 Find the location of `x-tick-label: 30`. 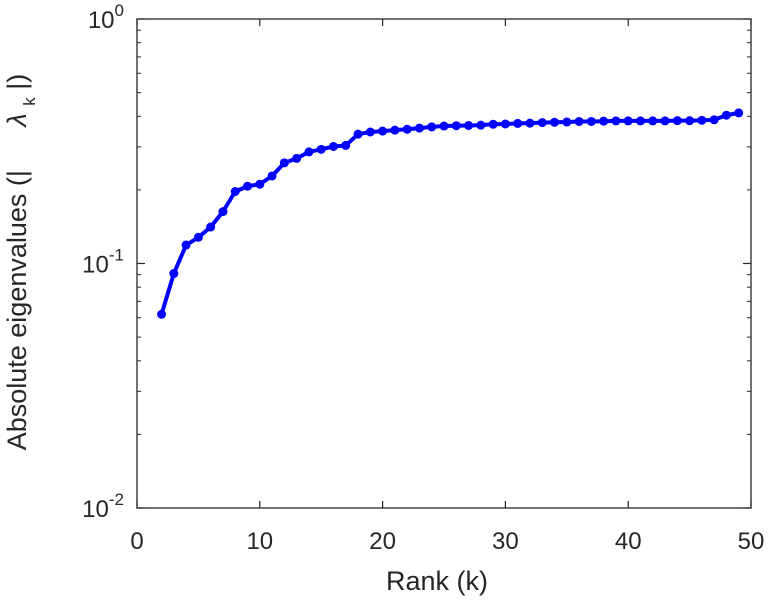

x-tick-label: 30 is located at coordinates (505, 541).